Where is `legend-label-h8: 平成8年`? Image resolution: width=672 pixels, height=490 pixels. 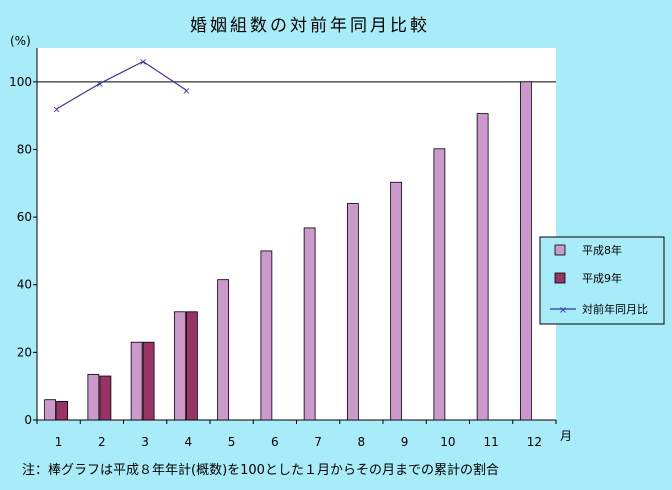
legend-label-h8: 平成8年 is located at coordinates (602, 250).